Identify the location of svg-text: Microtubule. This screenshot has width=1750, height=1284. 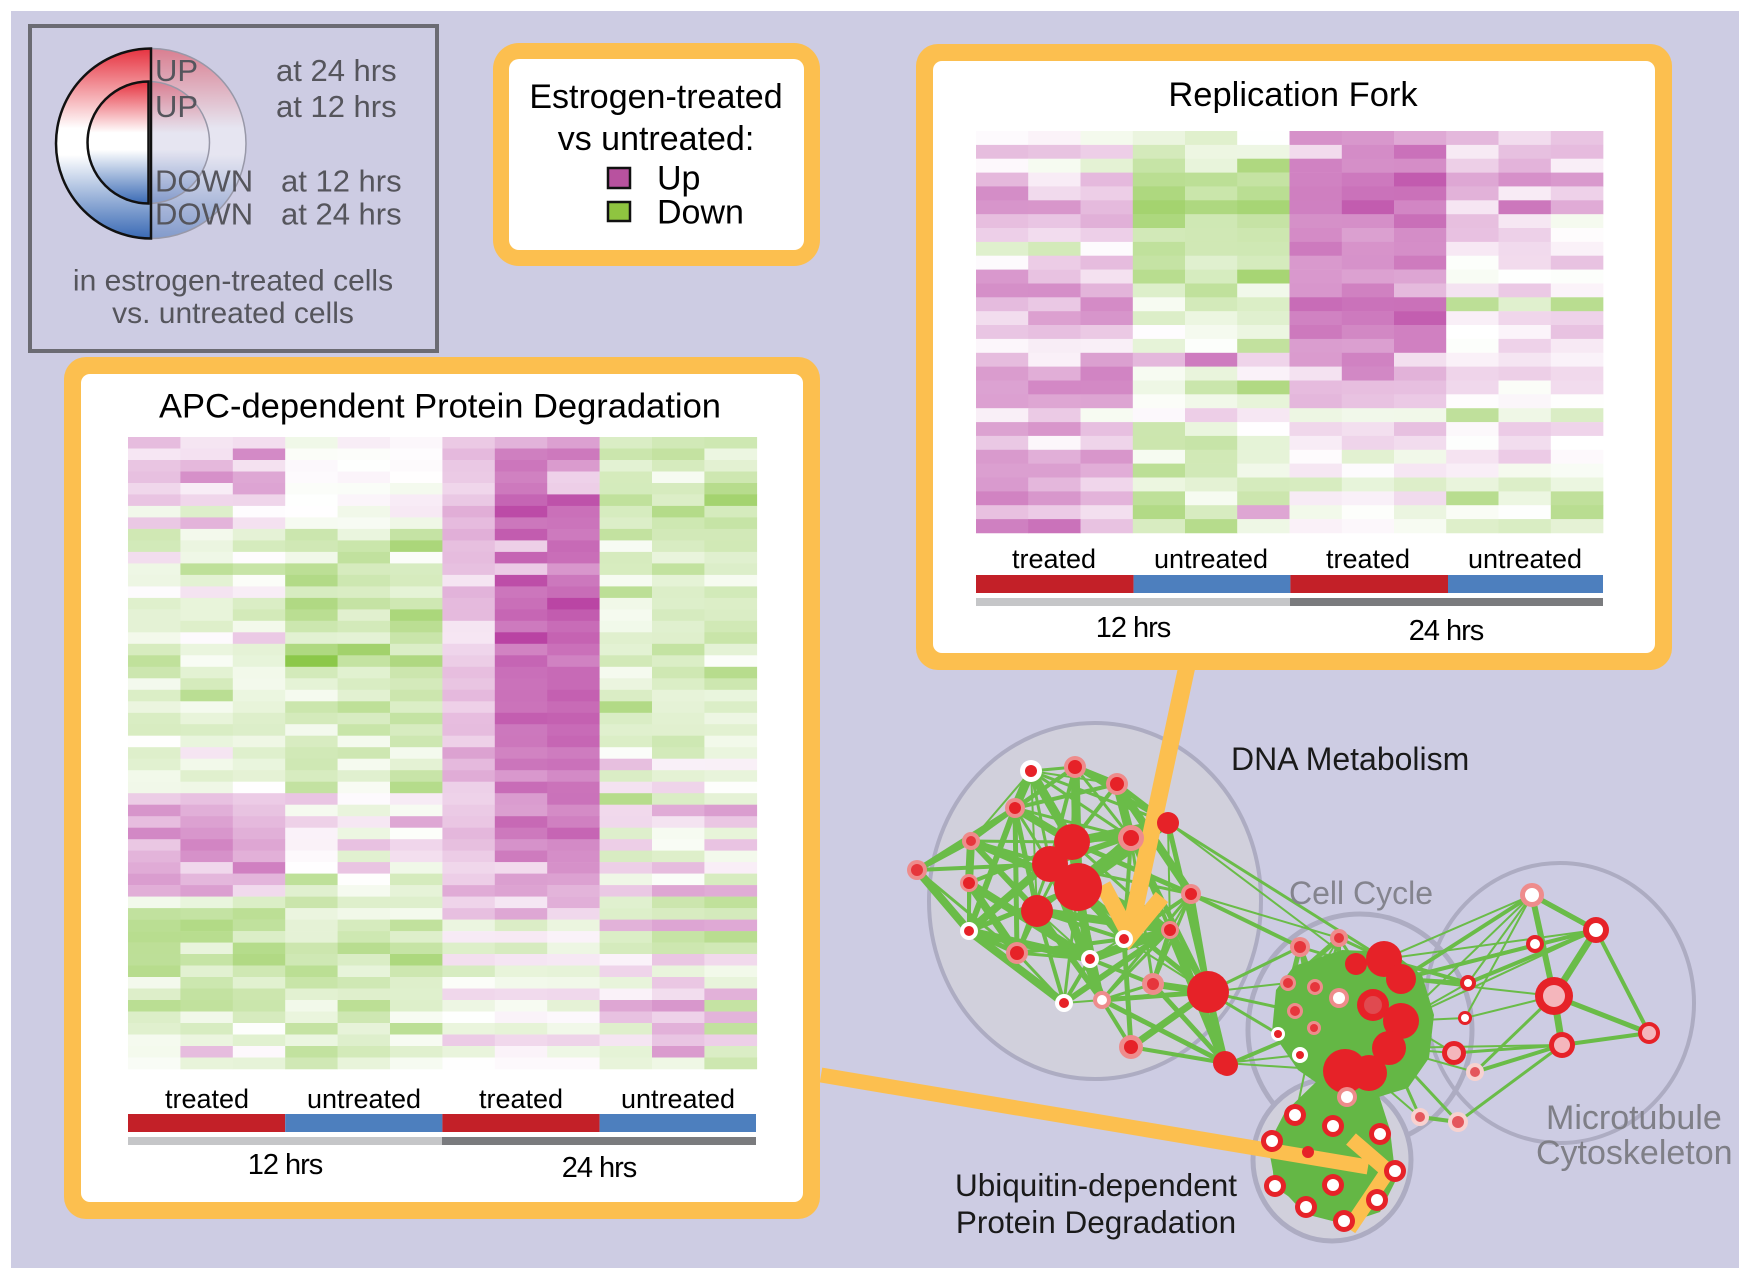
(1634, 1118).